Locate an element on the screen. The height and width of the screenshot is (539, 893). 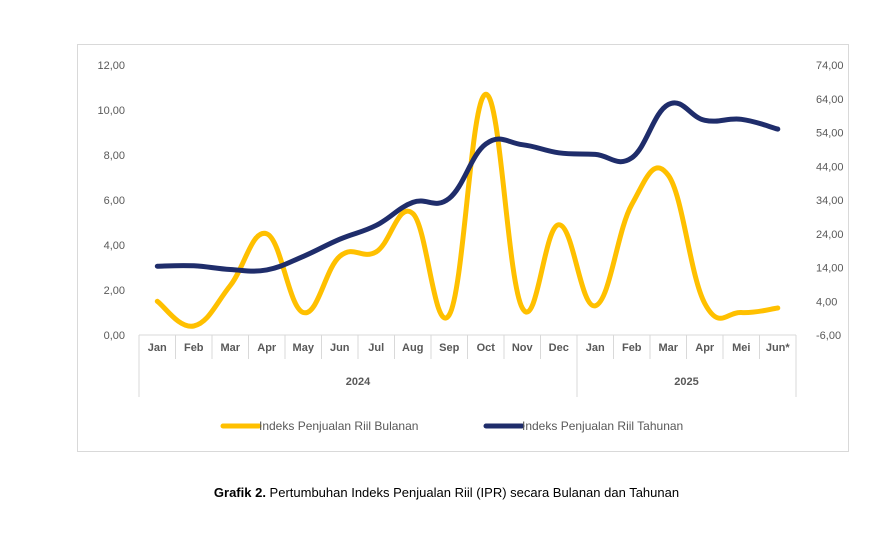
right-tick-label: 74,00 is located at coordinates (830, 66).